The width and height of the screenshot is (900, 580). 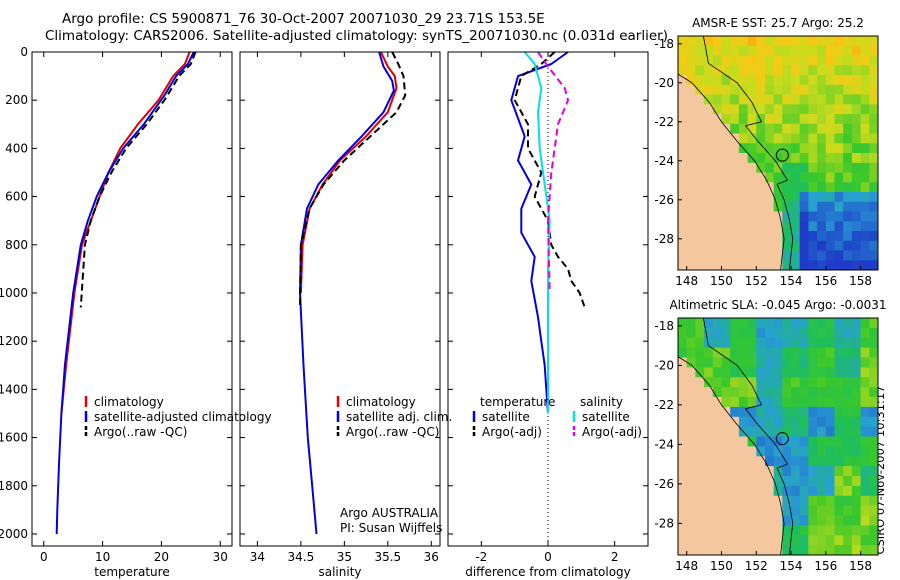 I want to click on legend-heading-0: temperature, so click(x=517, y=402).